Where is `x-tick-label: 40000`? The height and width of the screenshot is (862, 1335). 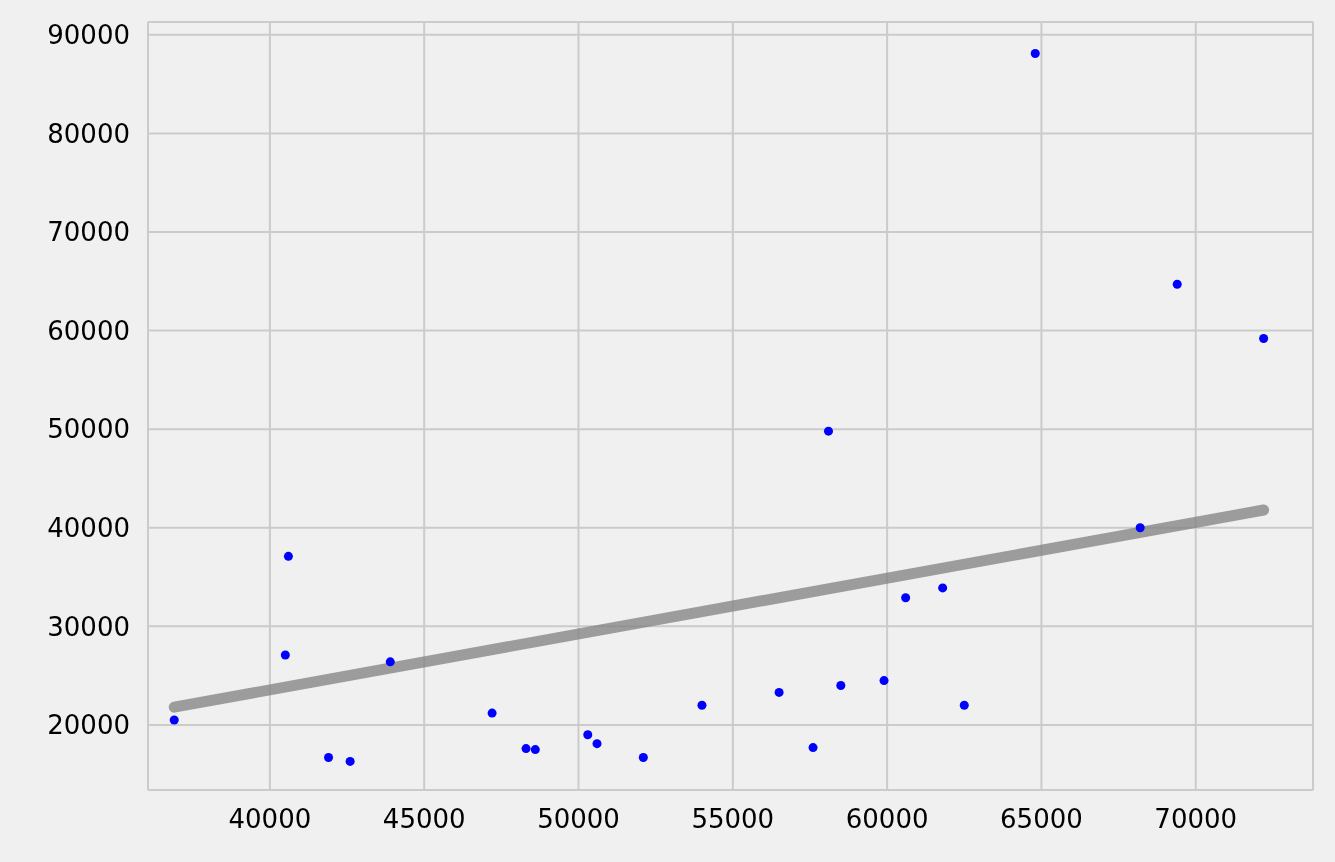
x-tick-label: 40000 is located at coordinates (270, 819).